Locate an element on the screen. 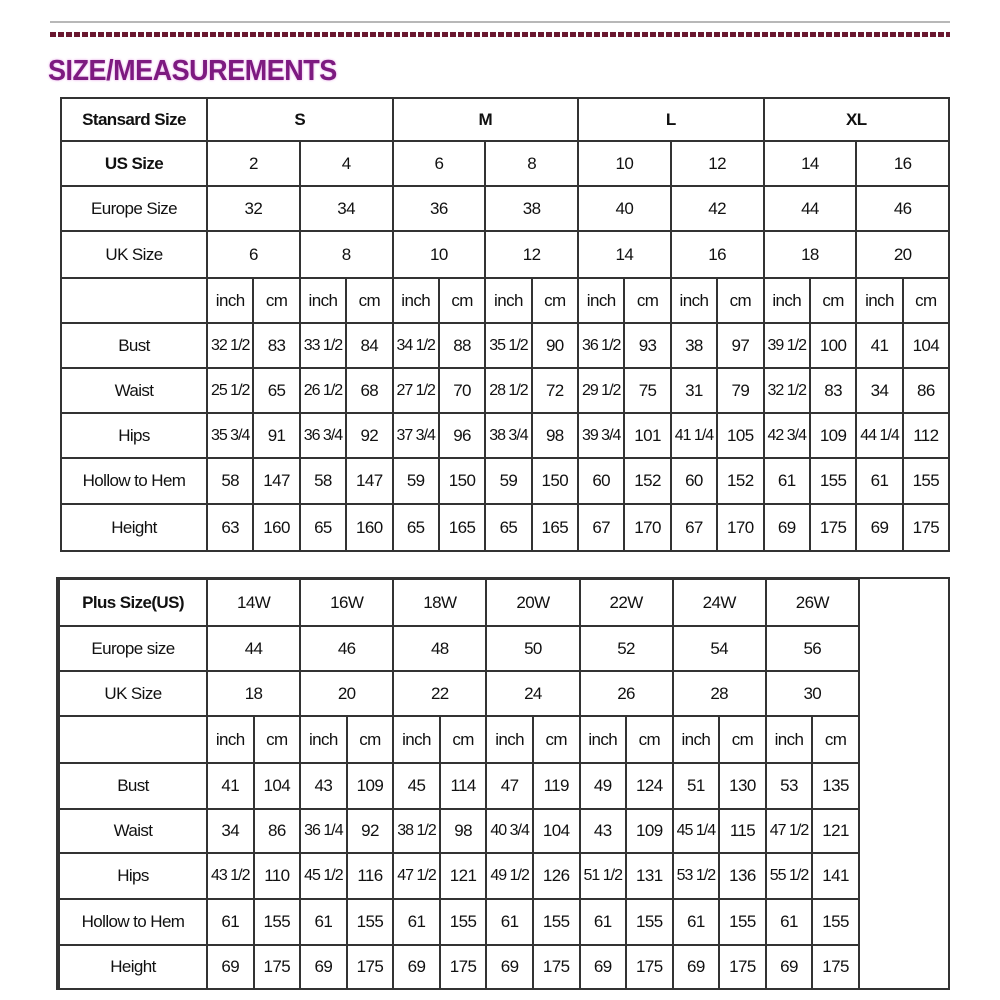 The image size is (1000, 1000). size-row: UK Size 18 20 22 24 26 28 30 is located at coordinates (459, 693).